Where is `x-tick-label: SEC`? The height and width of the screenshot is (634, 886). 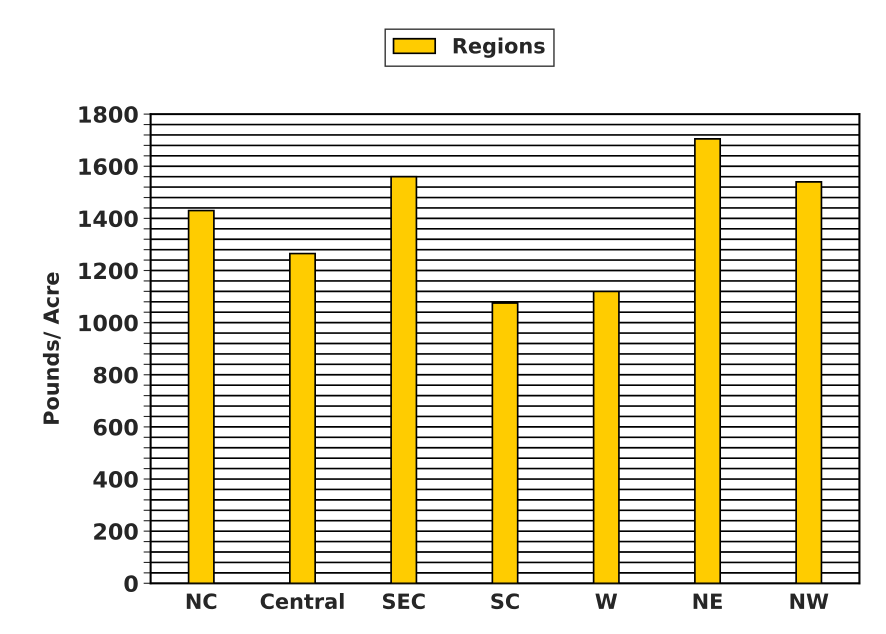
x-tick-label: SEC is located at coordinates (403, 601).